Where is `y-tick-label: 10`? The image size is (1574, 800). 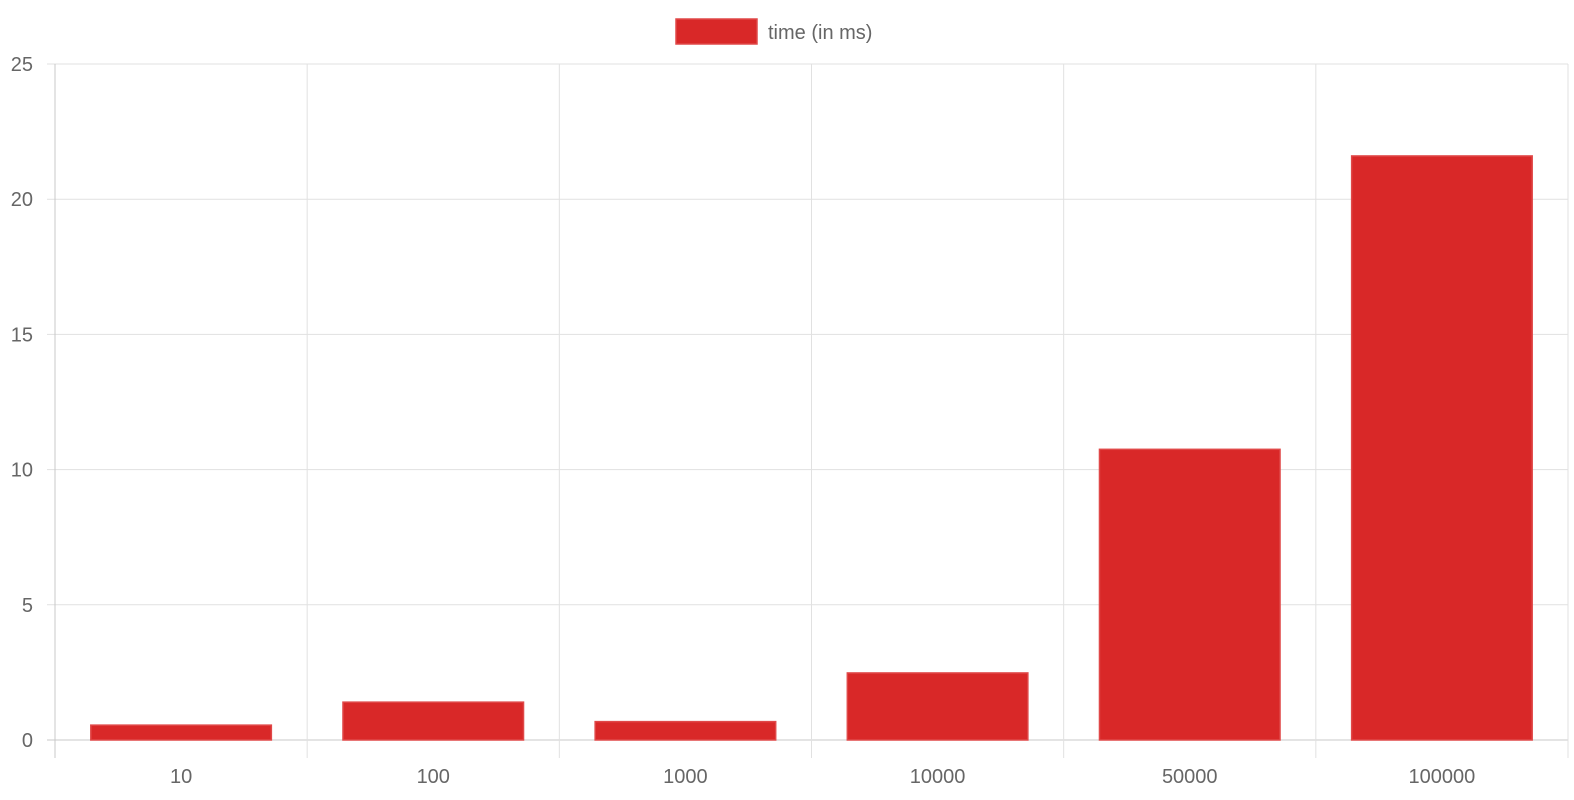 y-tick-label: 10 is located at coordinates (22, 471).